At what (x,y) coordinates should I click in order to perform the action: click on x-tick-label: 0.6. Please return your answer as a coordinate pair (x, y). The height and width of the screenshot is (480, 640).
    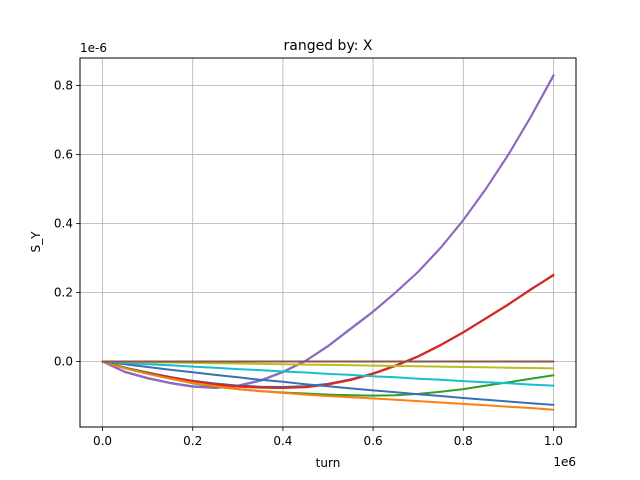
    Looking at the image, I should click on (373, 441).